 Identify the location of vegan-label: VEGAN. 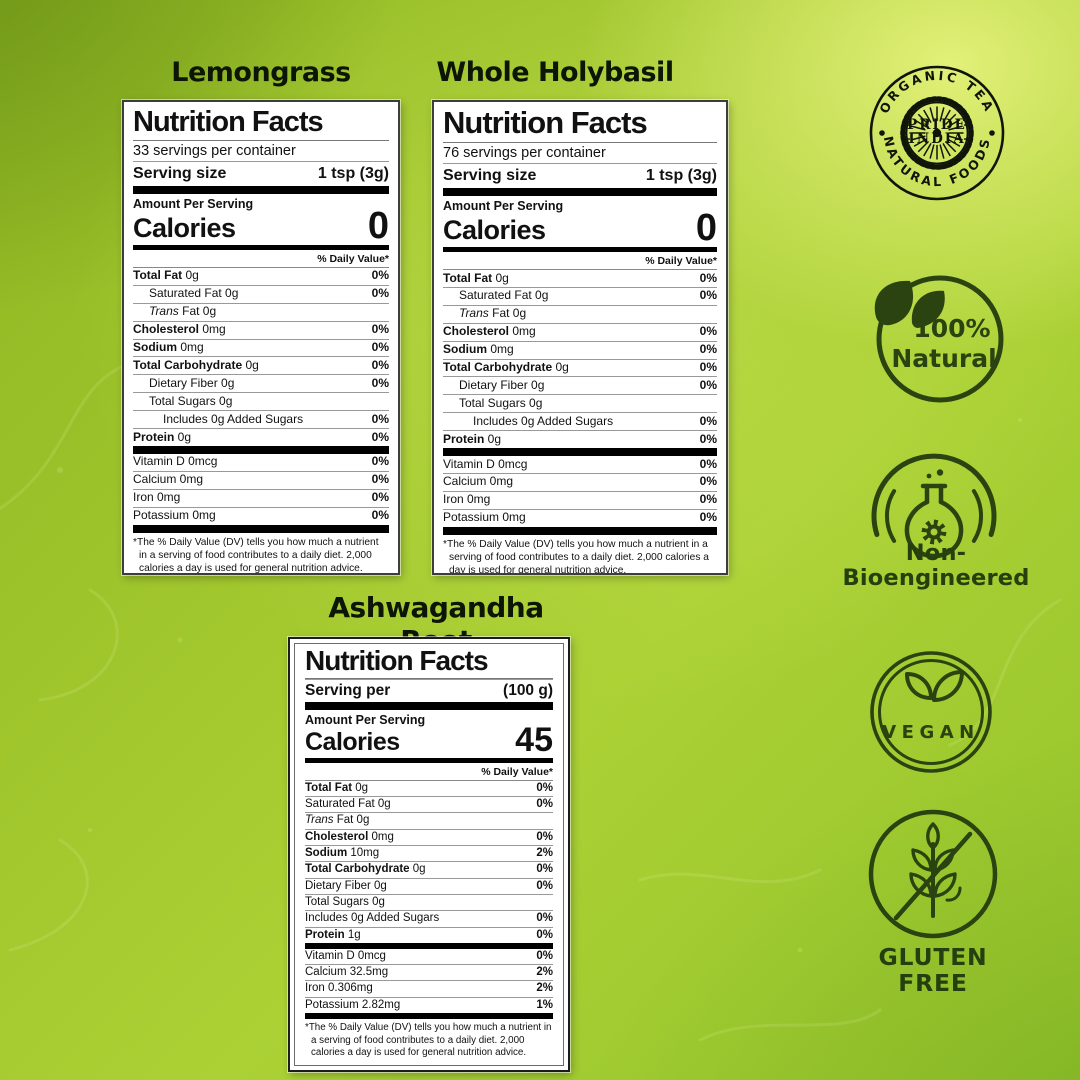
(931, 732).